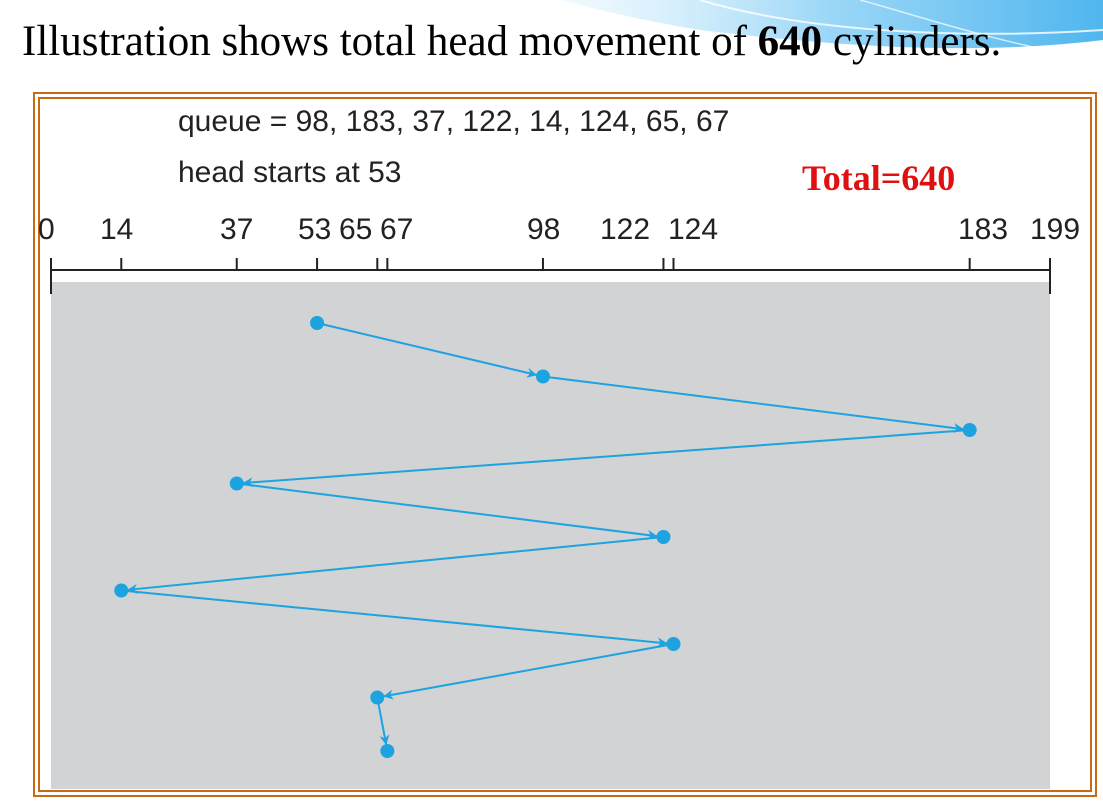  Describe the element at coordinates (790, 41) in the screenshot. I see `headline-bold-value: 640` at that location.